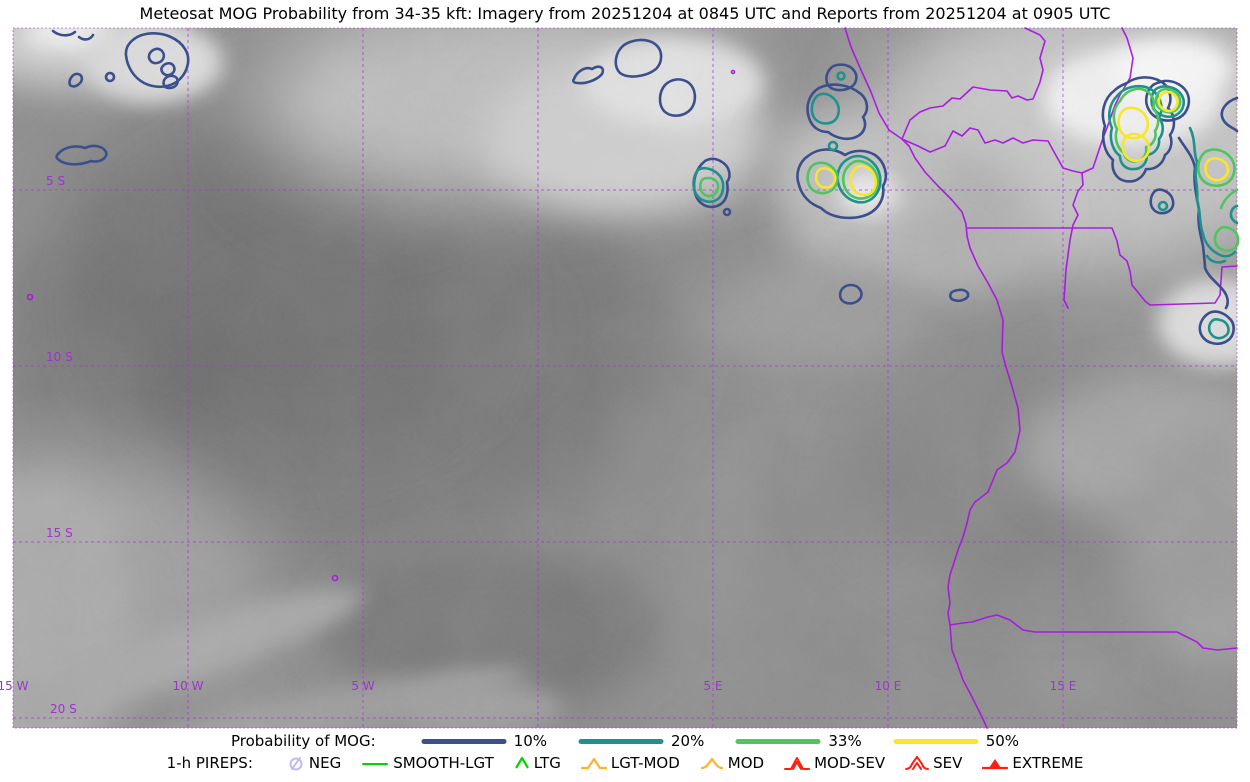 Image resolution: width=1250 pixels, height=782 pixels. What do you see at coordinates (1002, 741) in the screenshot?
I see `prob-50-label: 50%` at bounding box center [1002, 741].